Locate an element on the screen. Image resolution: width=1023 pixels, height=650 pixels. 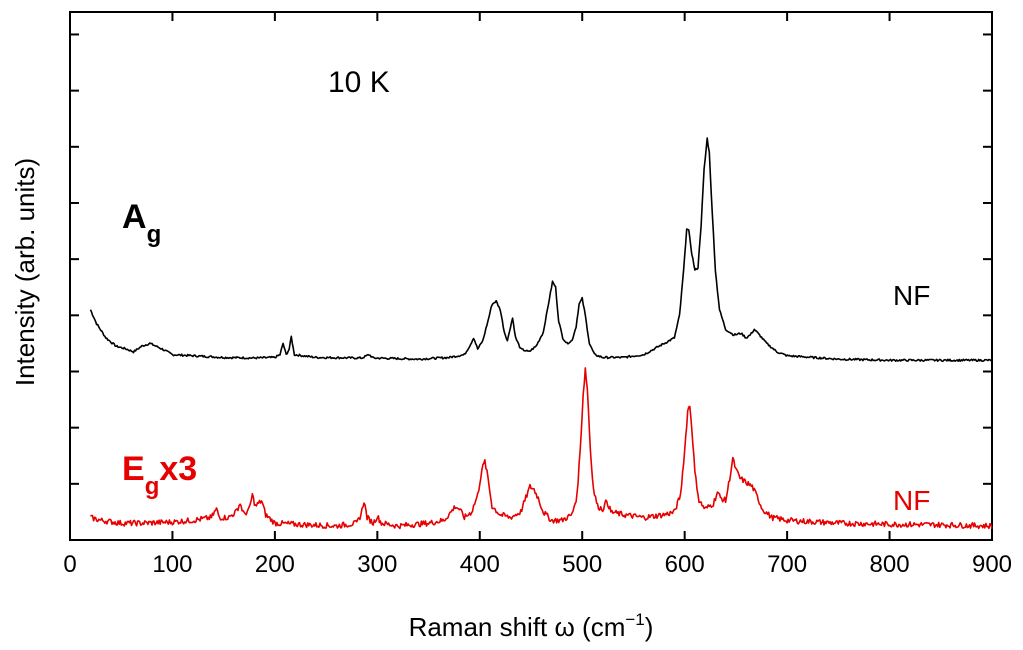
x-tick-label: 900 is located at coordinates (992, 564).